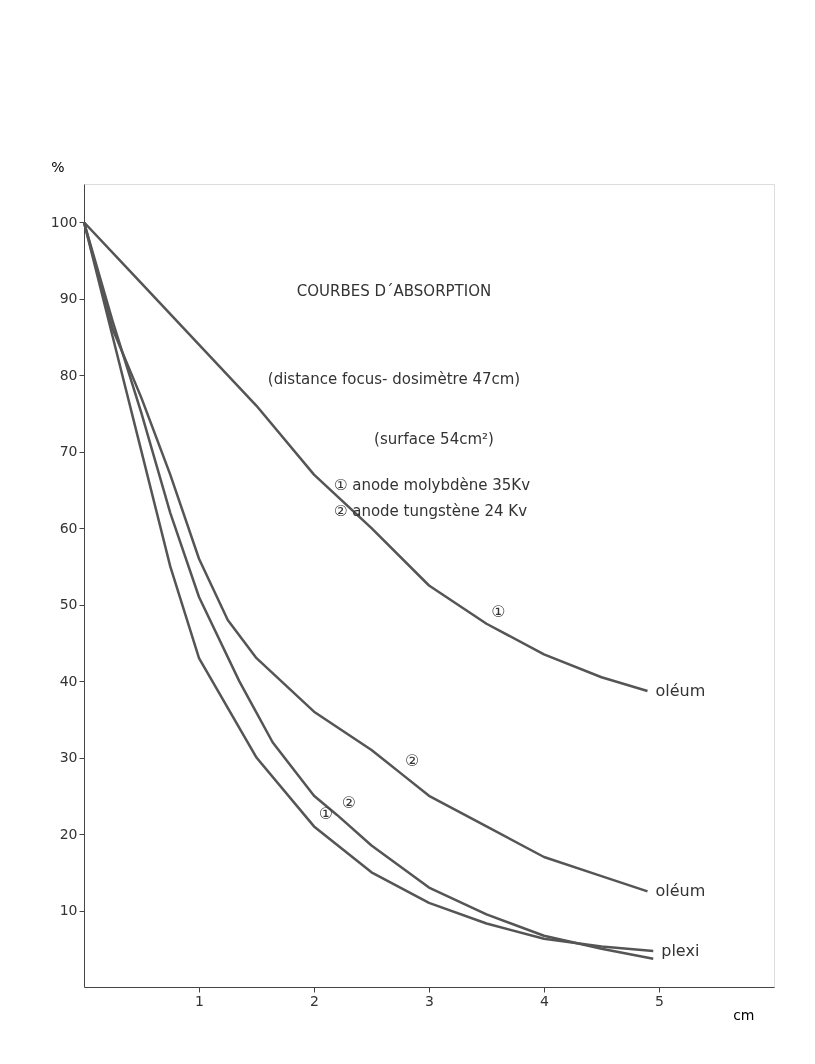 The width and height of the screenshot is (815, 1064). I want to click on y-tick-label: 70, so click(68, 451).